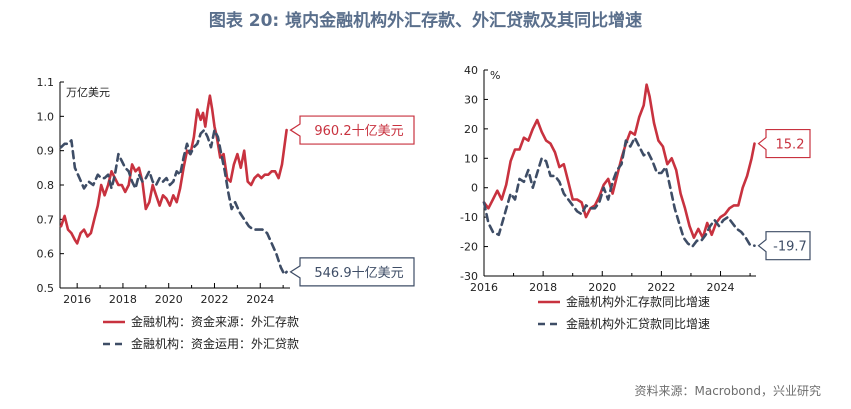  What do you see at coordinates (358, 131) in the screenshot?
I see `callout-label-1: 960.2十亿美元` at bounding box center [358, 131].